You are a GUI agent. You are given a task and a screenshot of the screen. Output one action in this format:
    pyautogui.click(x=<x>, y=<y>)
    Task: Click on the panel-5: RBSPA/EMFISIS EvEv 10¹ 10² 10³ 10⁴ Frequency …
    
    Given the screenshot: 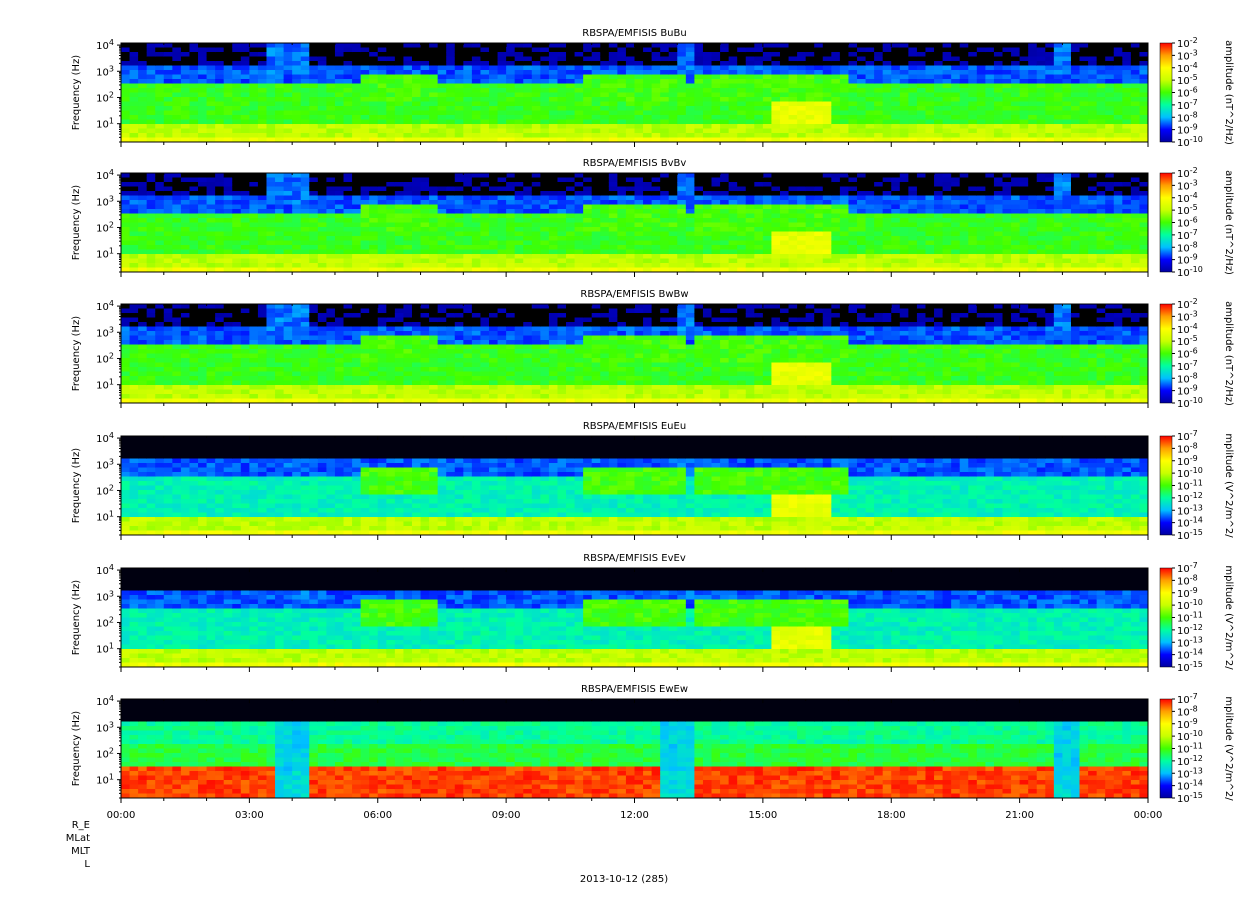 What is the action you would take?
    pyautogui.click(x=652, y=613)
    